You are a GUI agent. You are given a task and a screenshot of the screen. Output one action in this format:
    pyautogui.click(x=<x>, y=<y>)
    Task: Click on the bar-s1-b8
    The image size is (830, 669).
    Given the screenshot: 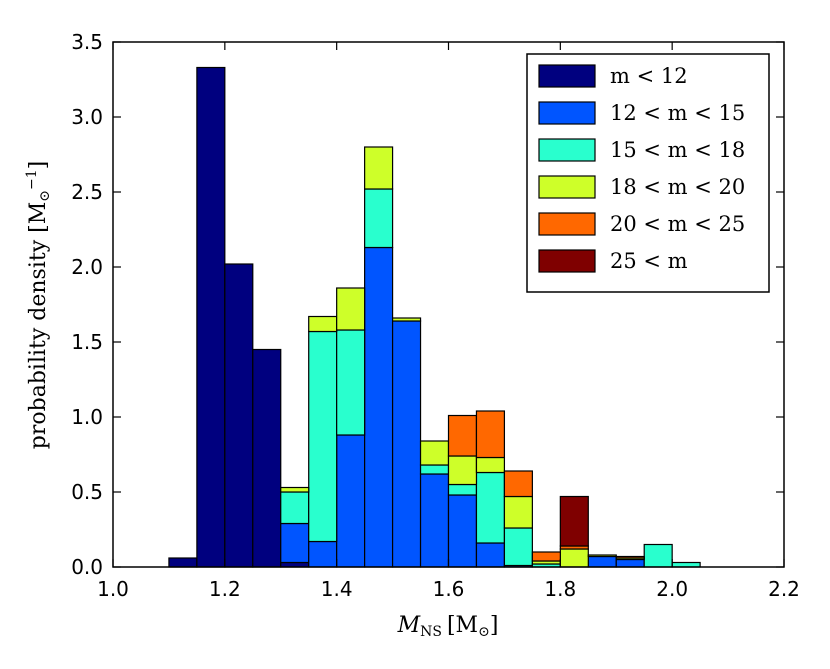 What is the action you would take?
    pyautogui.click(x=351, y=501)
    